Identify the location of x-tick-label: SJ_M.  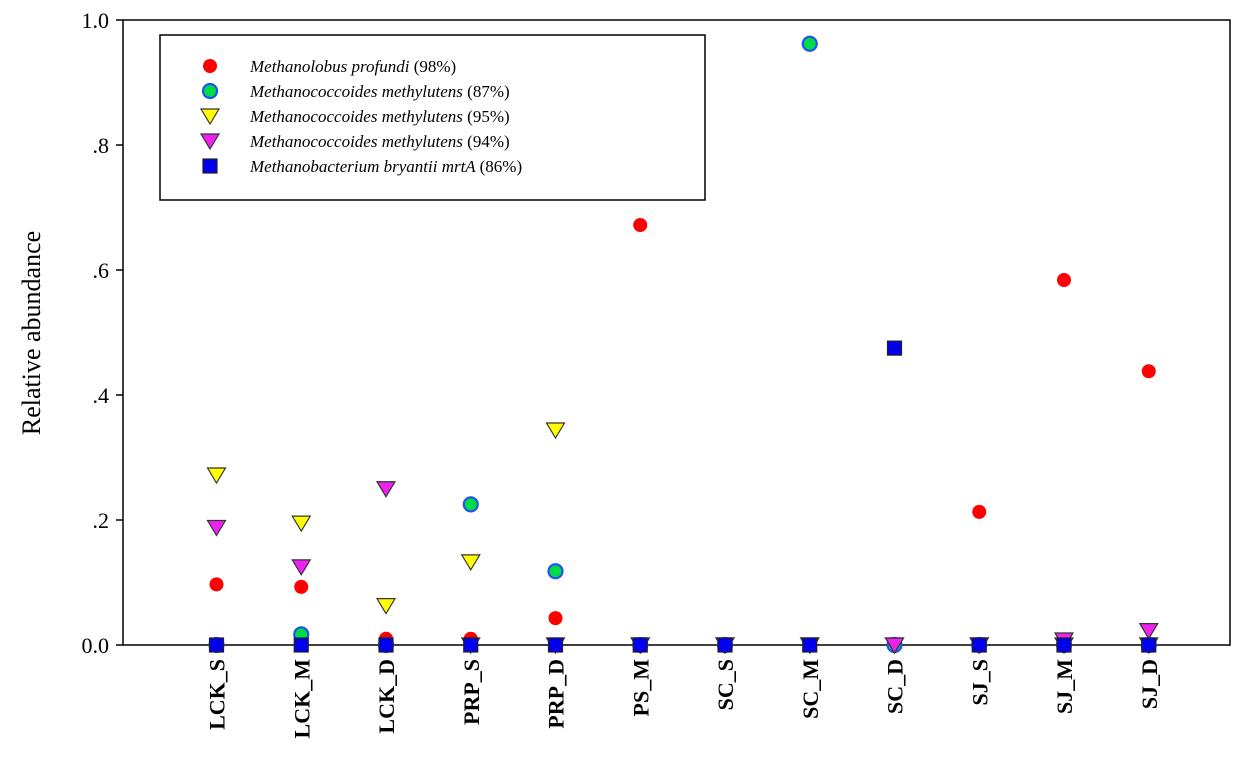
(1064, 686).